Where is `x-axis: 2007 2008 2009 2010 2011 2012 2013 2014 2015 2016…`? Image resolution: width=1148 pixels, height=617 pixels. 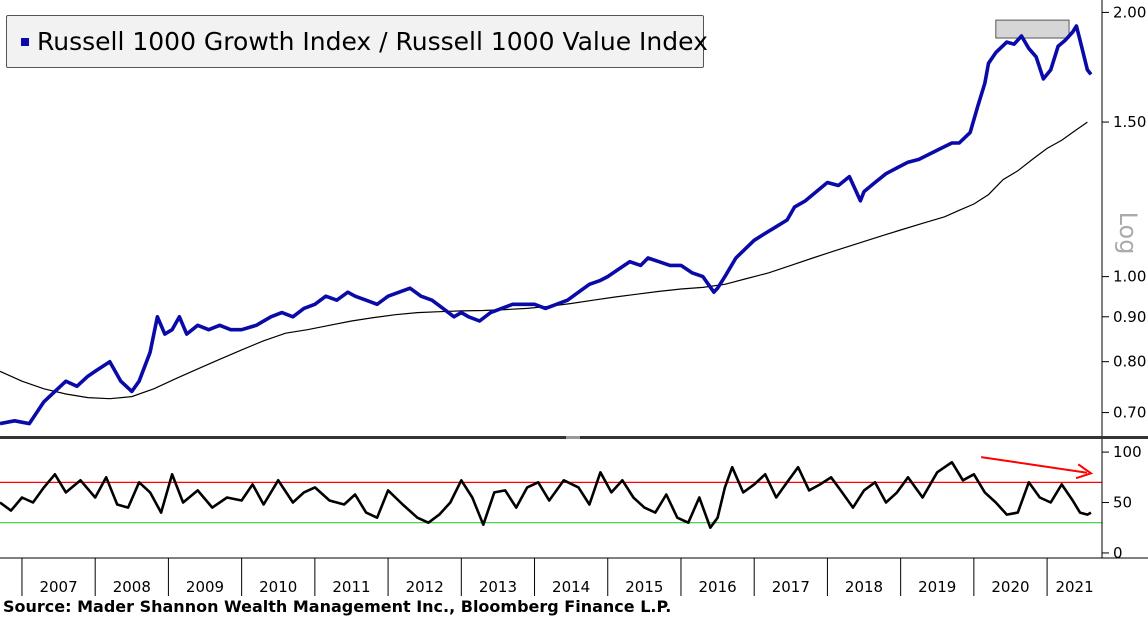 x-axis: 2007 2008 2009 2010 2011 2012 2013 2014 2015 2016… is located at coordinates (557, 577).